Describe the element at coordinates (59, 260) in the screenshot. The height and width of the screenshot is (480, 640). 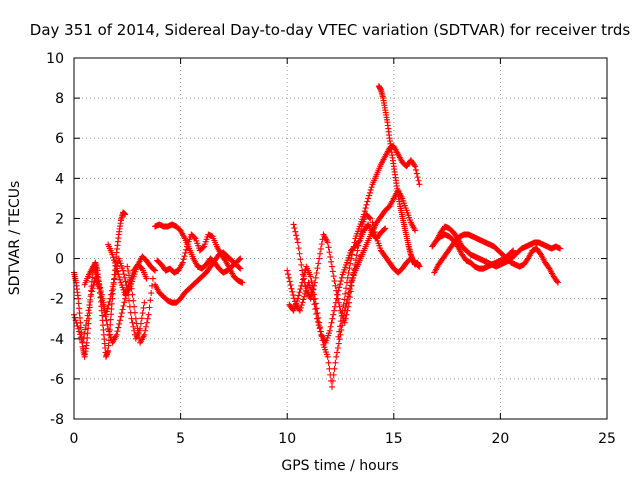
I see `y-tick-label: 0` at that location.